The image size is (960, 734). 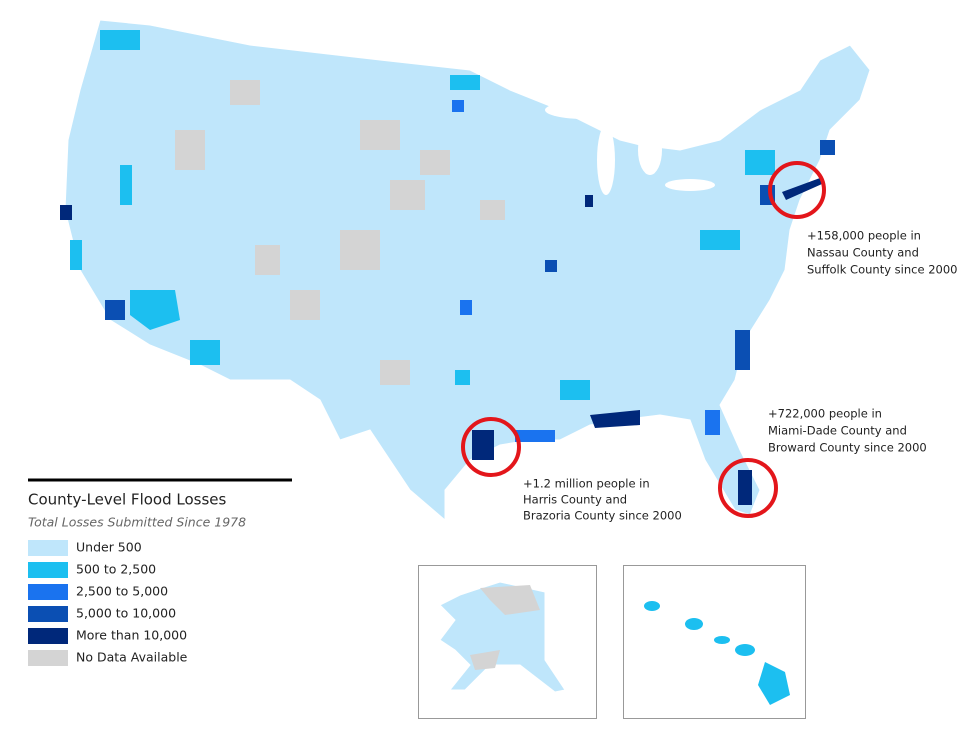 I want to click on annotation-line: Nassau County and, so click(x=863, y=253).